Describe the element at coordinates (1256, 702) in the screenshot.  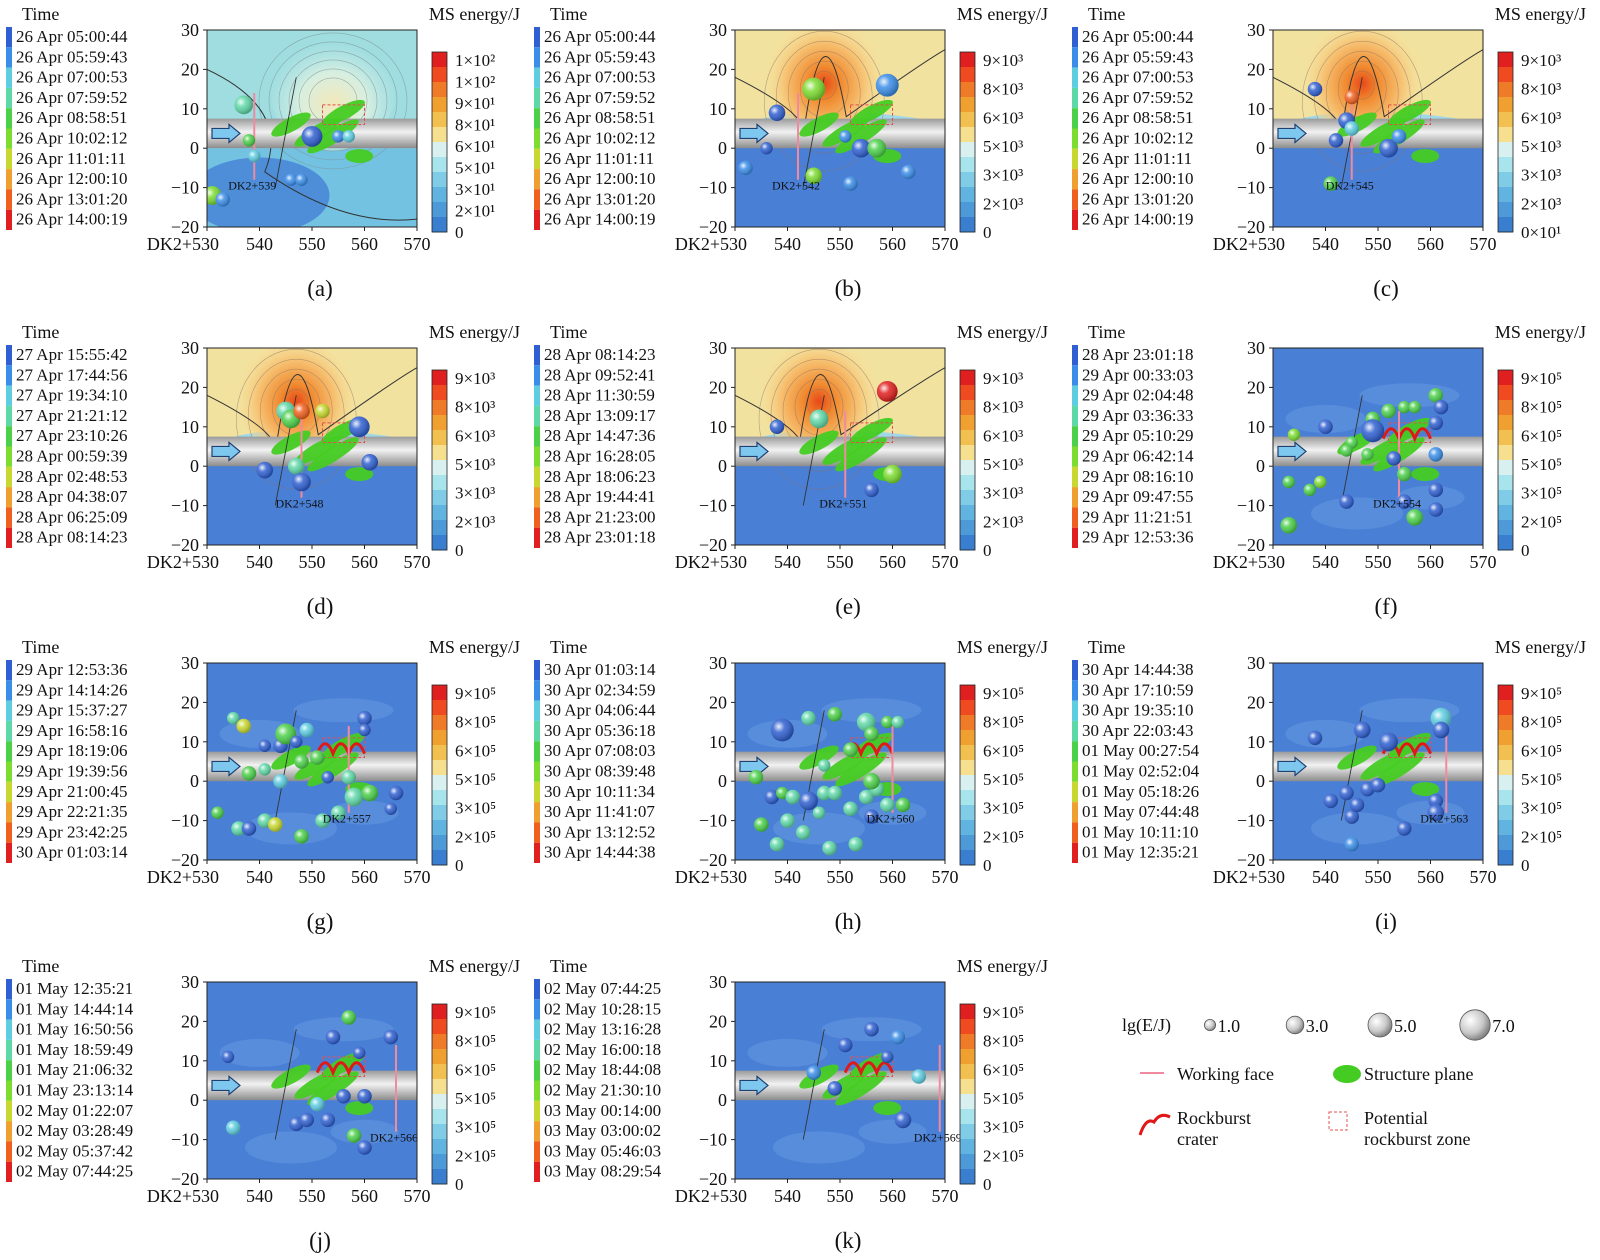
I see `y-tick-label: 20` at that location.